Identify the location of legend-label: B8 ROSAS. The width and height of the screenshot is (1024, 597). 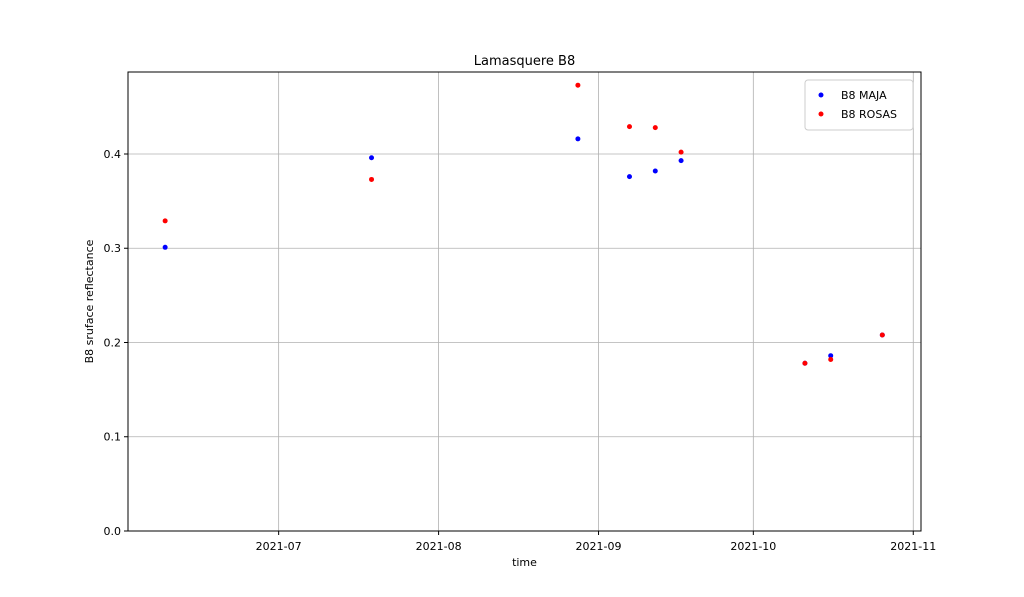
(869, 114).